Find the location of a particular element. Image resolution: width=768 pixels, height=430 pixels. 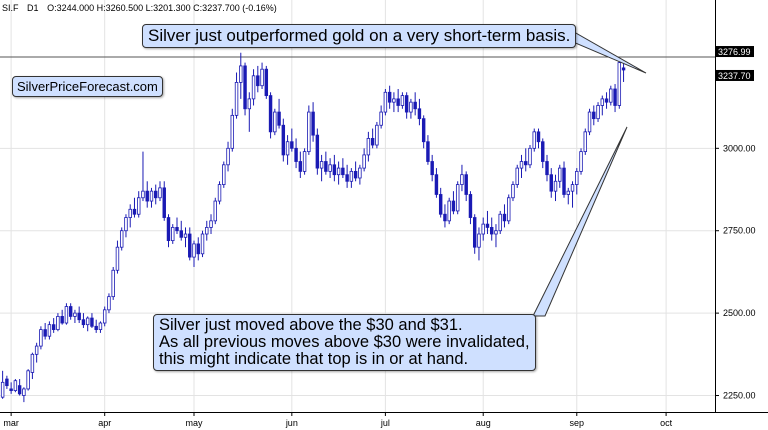

top-callout-pointer is located at coordinates (606, 52).